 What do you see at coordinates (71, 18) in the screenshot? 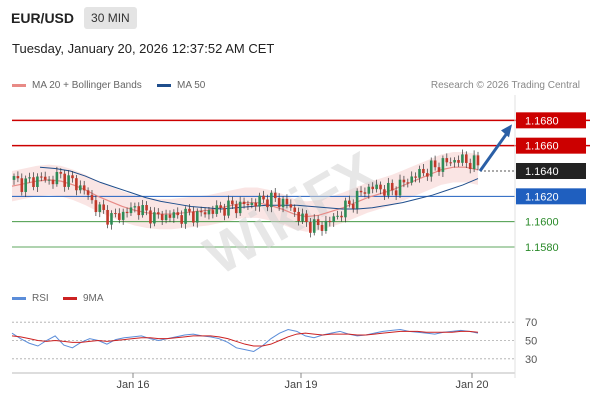
I see `header: EUR/USD 30 MIN` at bounding box center [71, 18].